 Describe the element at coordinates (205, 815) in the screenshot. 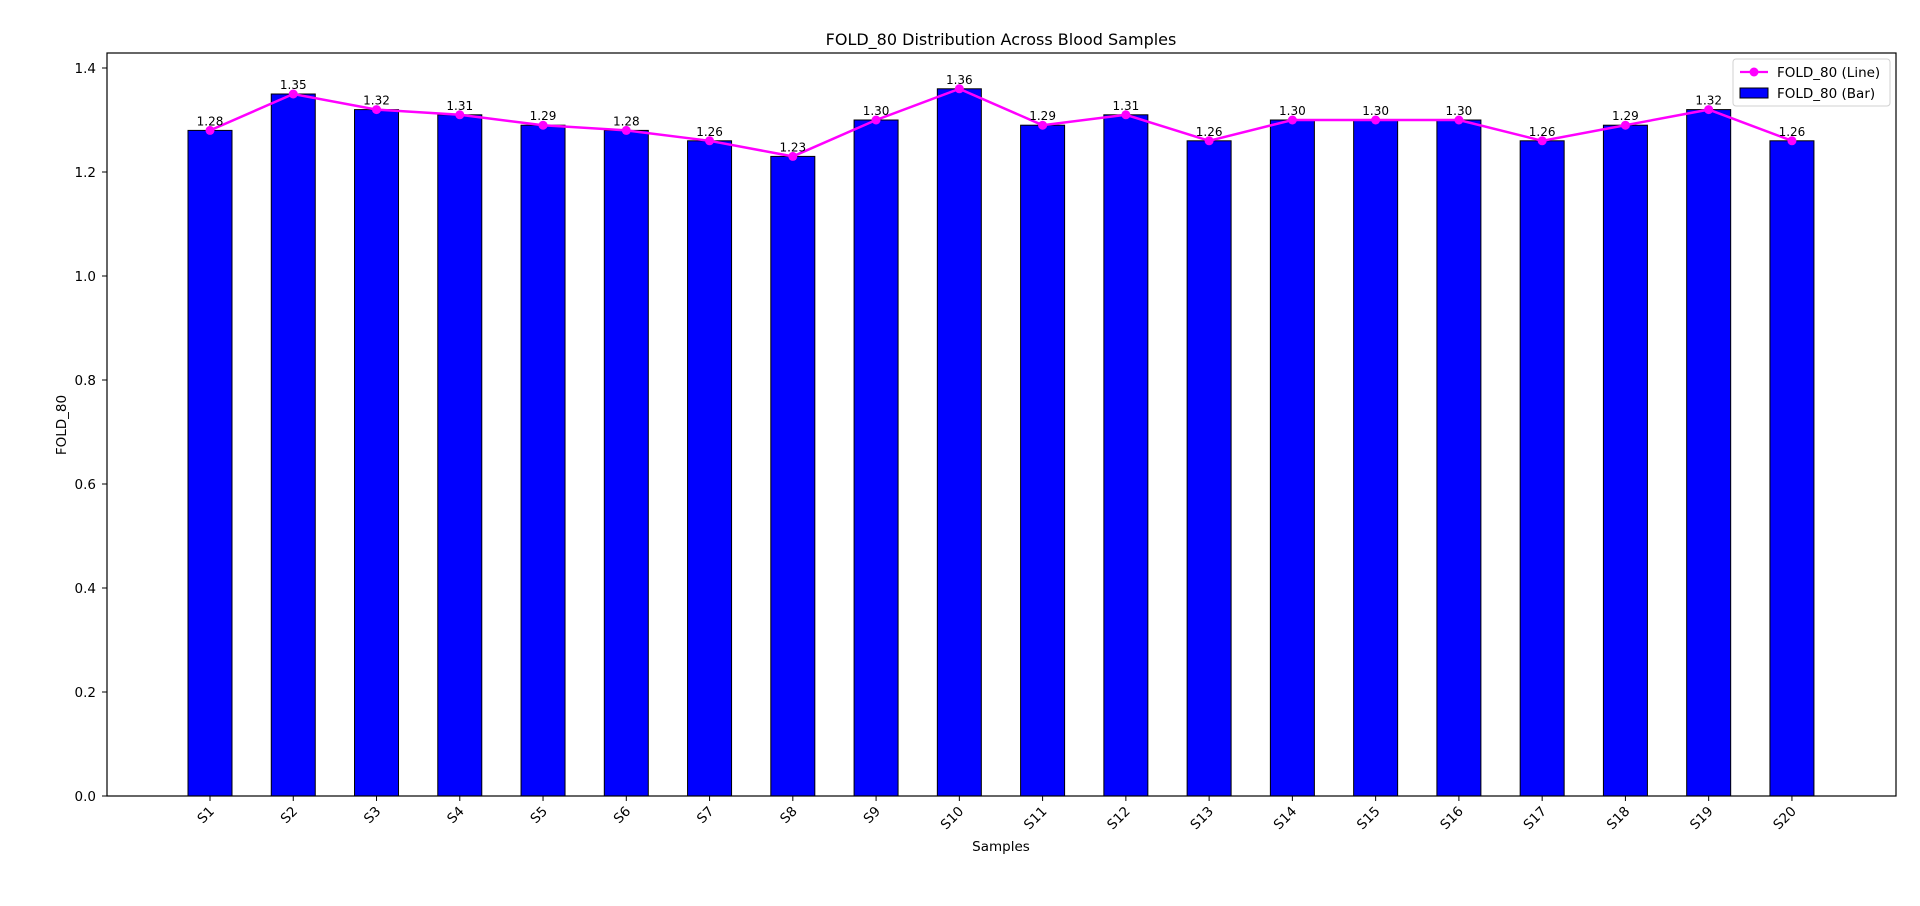

I see `x-tick-label: S1` at that location.